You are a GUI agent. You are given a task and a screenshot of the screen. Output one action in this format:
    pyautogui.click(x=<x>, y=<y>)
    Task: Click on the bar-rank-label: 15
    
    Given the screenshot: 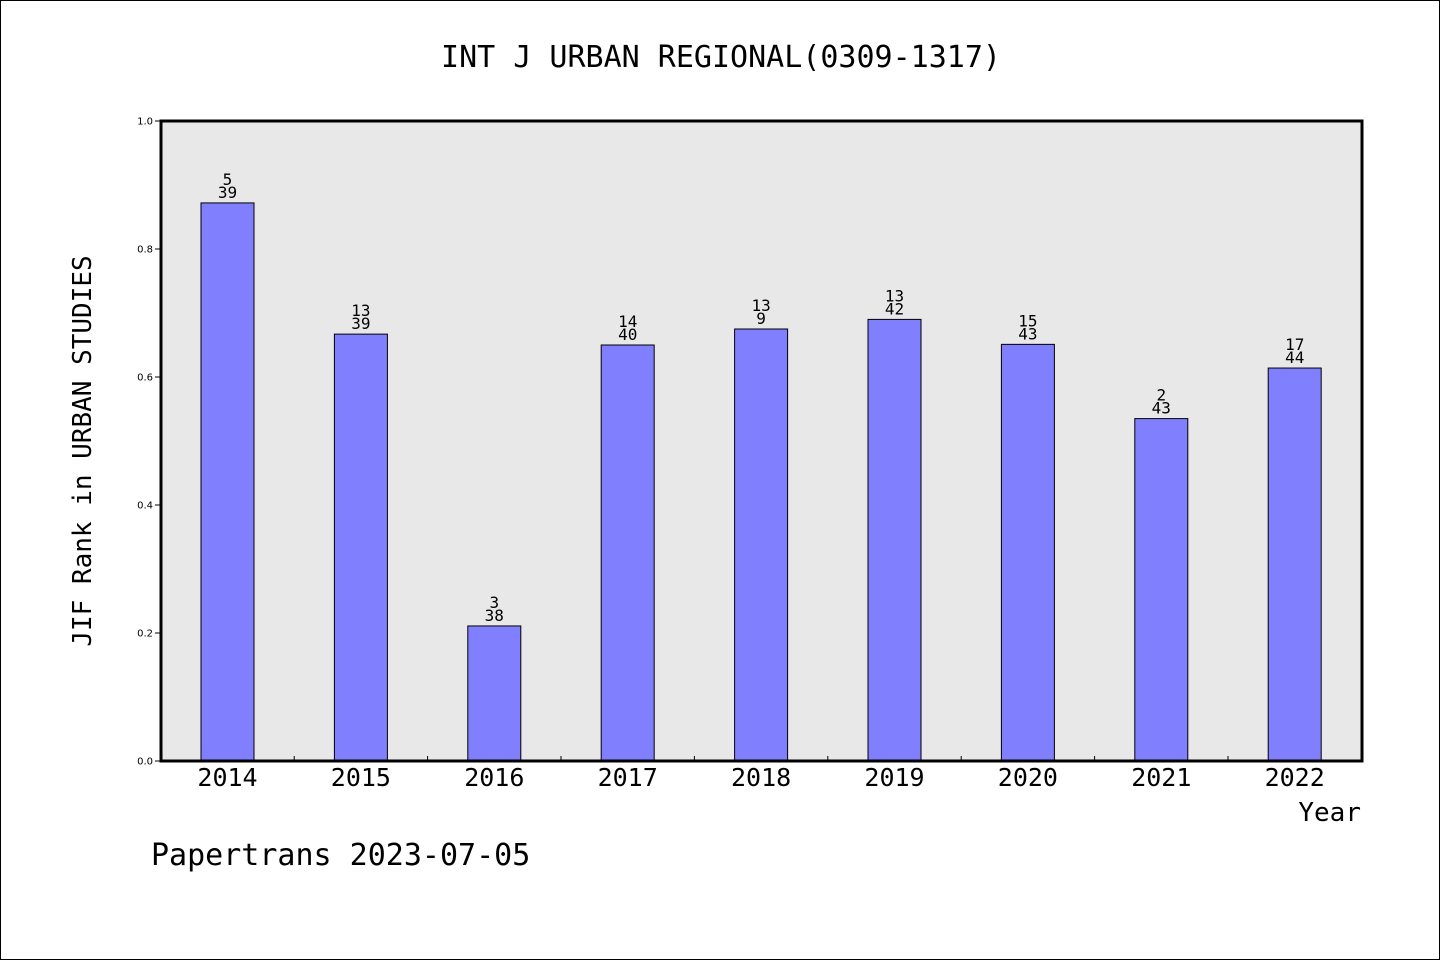 What is the action you would take?
    pyautogui.click(x=1027, y=320)
    